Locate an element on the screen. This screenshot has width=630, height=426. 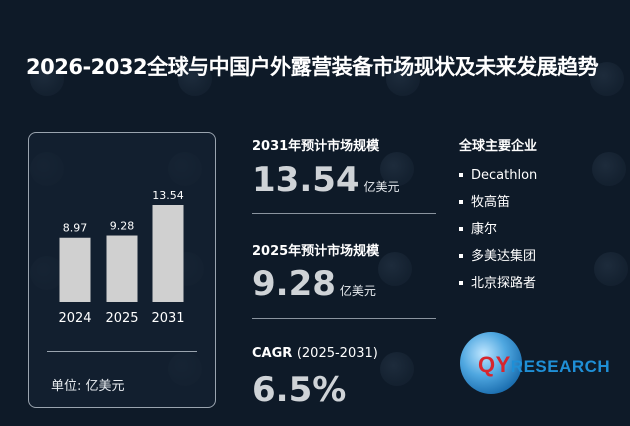
market-2025-label: 2025年预计市场规模 is located at coordinates (316, 251).